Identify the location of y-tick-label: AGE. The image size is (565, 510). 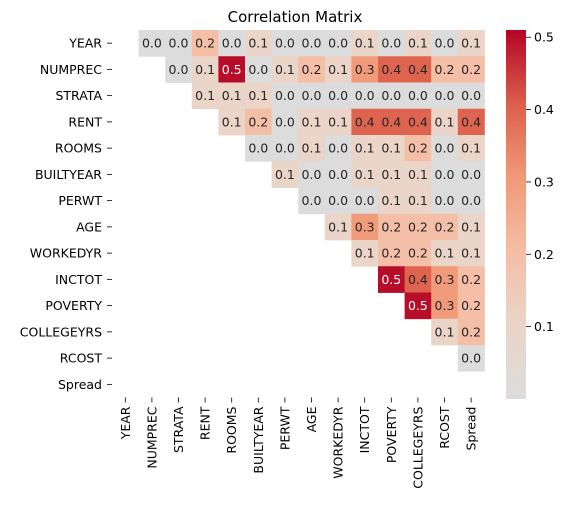
(89, 226).